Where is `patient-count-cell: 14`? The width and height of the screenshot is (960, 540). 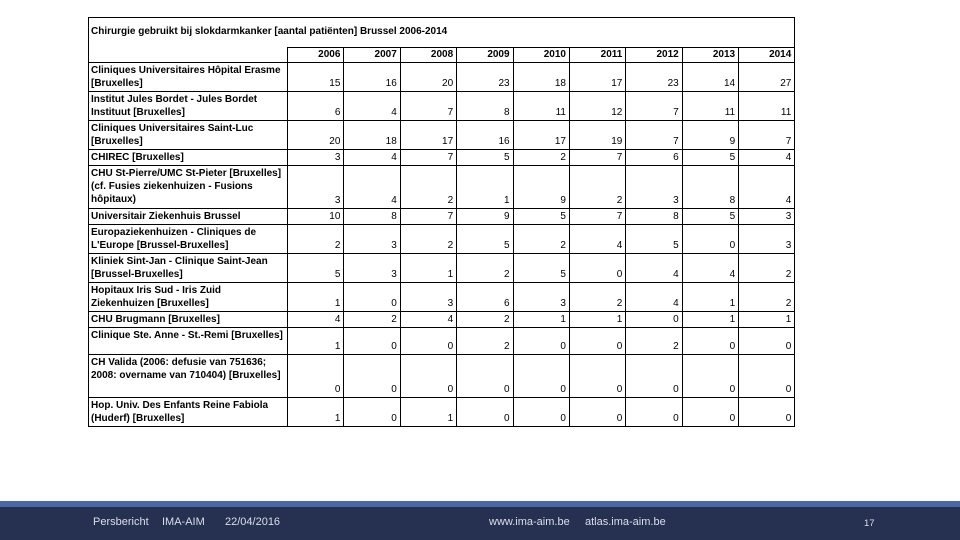
patient-count-cell: 14 is located at coordinates (710, 77).